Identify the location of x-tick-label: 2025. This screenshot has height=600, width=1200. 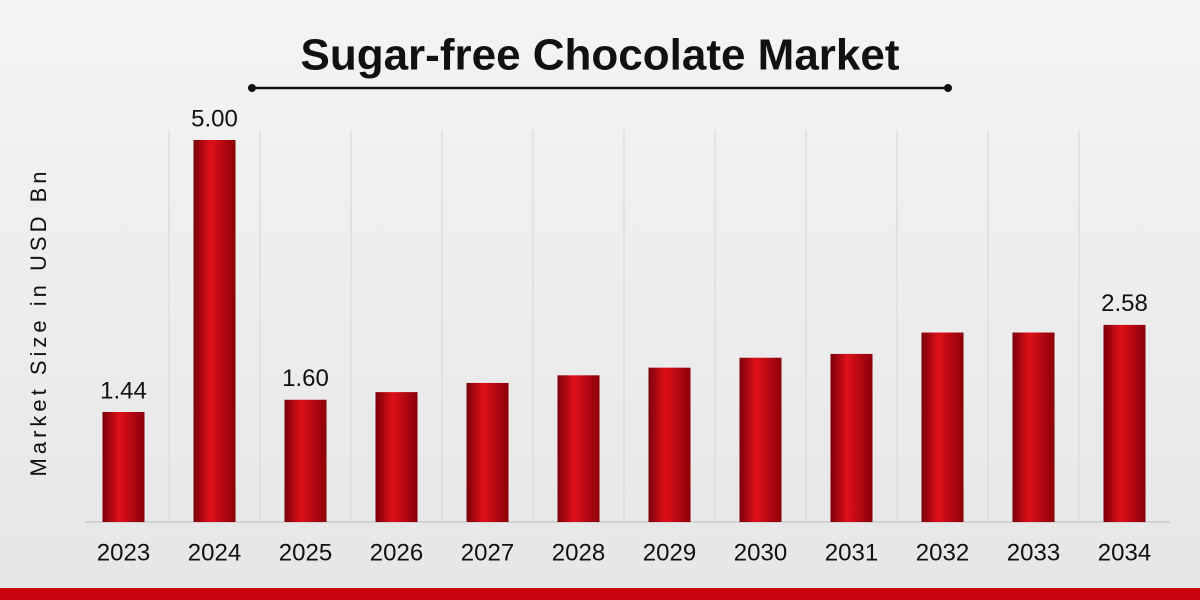
(305, 552).